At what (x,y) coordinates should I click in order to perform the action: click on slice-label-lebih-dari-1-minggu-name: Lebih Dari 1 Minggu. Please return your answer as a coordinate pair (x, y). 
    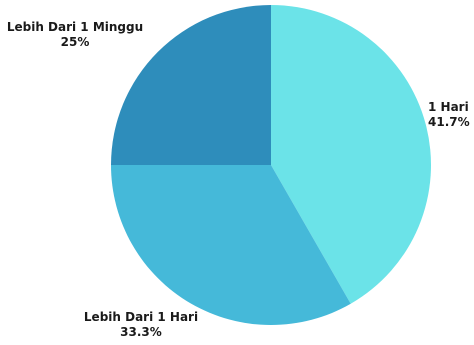
    Looking at the image, I should click on (75, 27).